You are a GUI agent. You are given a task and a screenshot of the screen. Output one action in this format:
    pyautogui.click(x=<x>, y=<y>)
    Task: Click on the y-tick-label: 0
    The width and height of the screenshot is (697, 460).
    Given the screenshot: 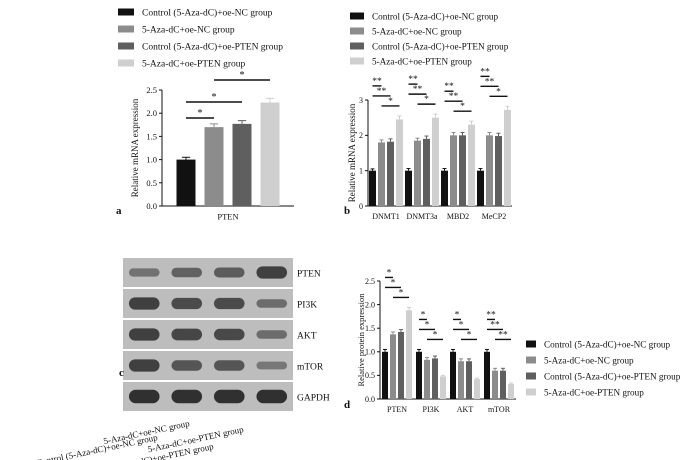 What is the action you would take?
    pyautogui.click(x=361, y=206)
    